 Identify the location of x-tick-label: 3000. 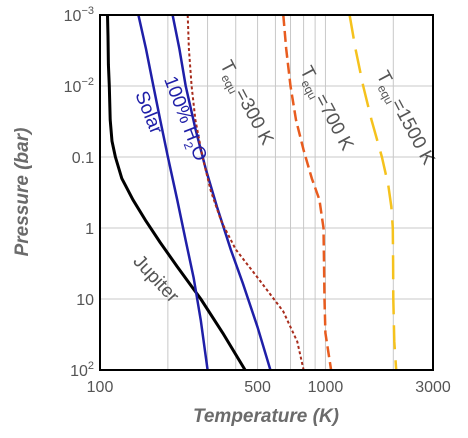
(433, 387).